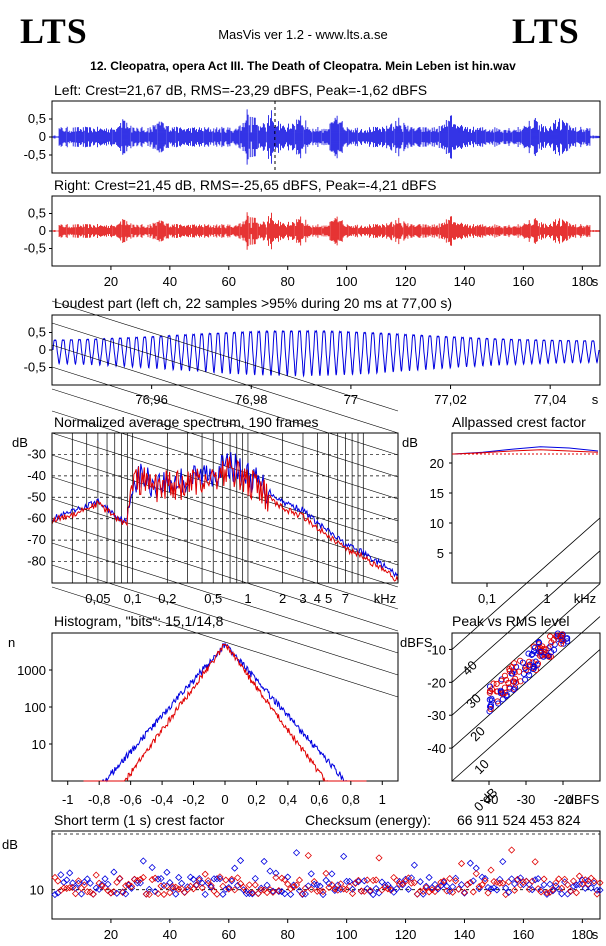 This screenshot has width=606, height=946. Describe the element at coordinates (130, 799) in the screenshot. I see `histogram-xtick: -0,6` at that location.